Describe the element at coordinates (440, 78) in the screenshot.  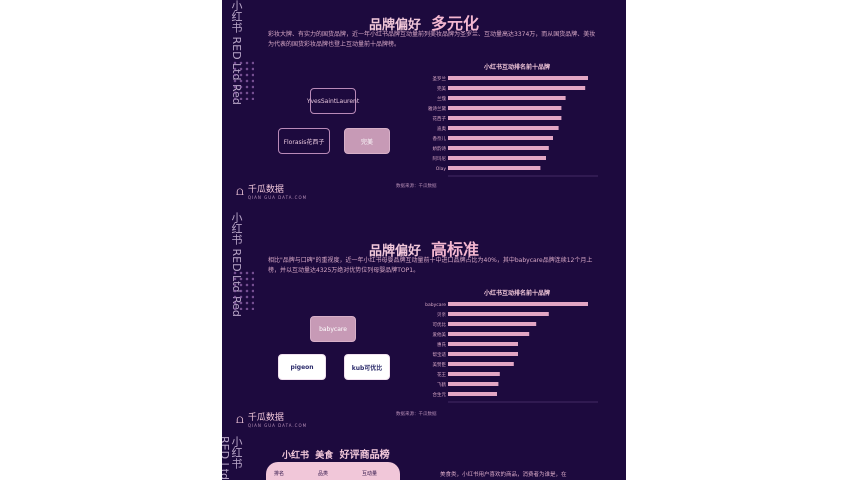
I see `bar-label: 圣罗兰` at that location.